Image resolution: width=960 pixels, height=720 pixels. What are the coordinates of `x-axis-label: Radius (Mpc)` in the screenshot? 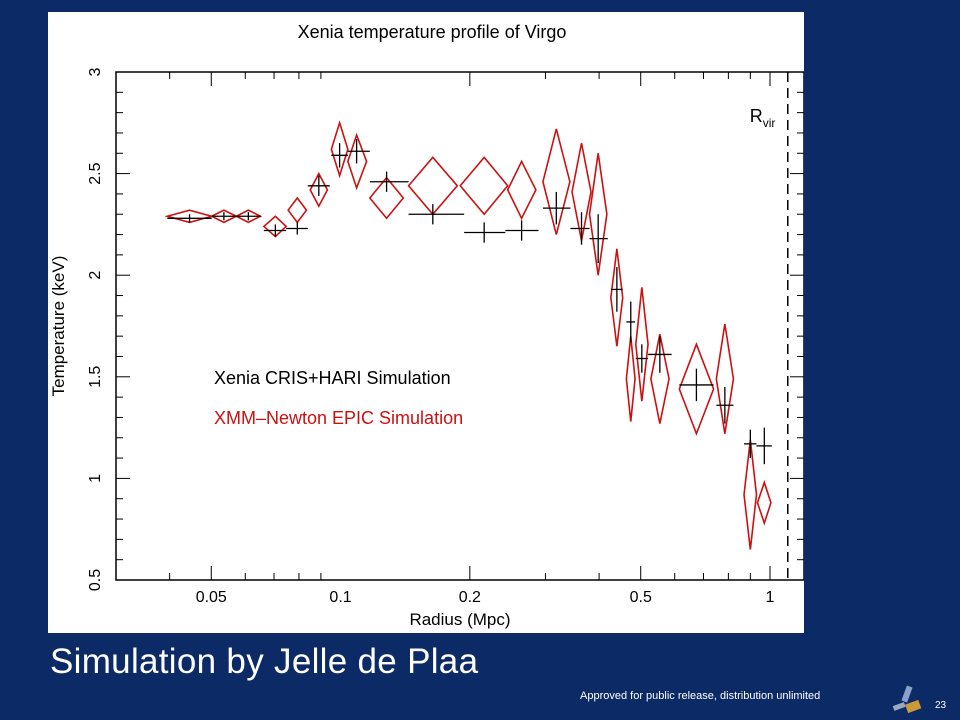 It's located at (459, 619).